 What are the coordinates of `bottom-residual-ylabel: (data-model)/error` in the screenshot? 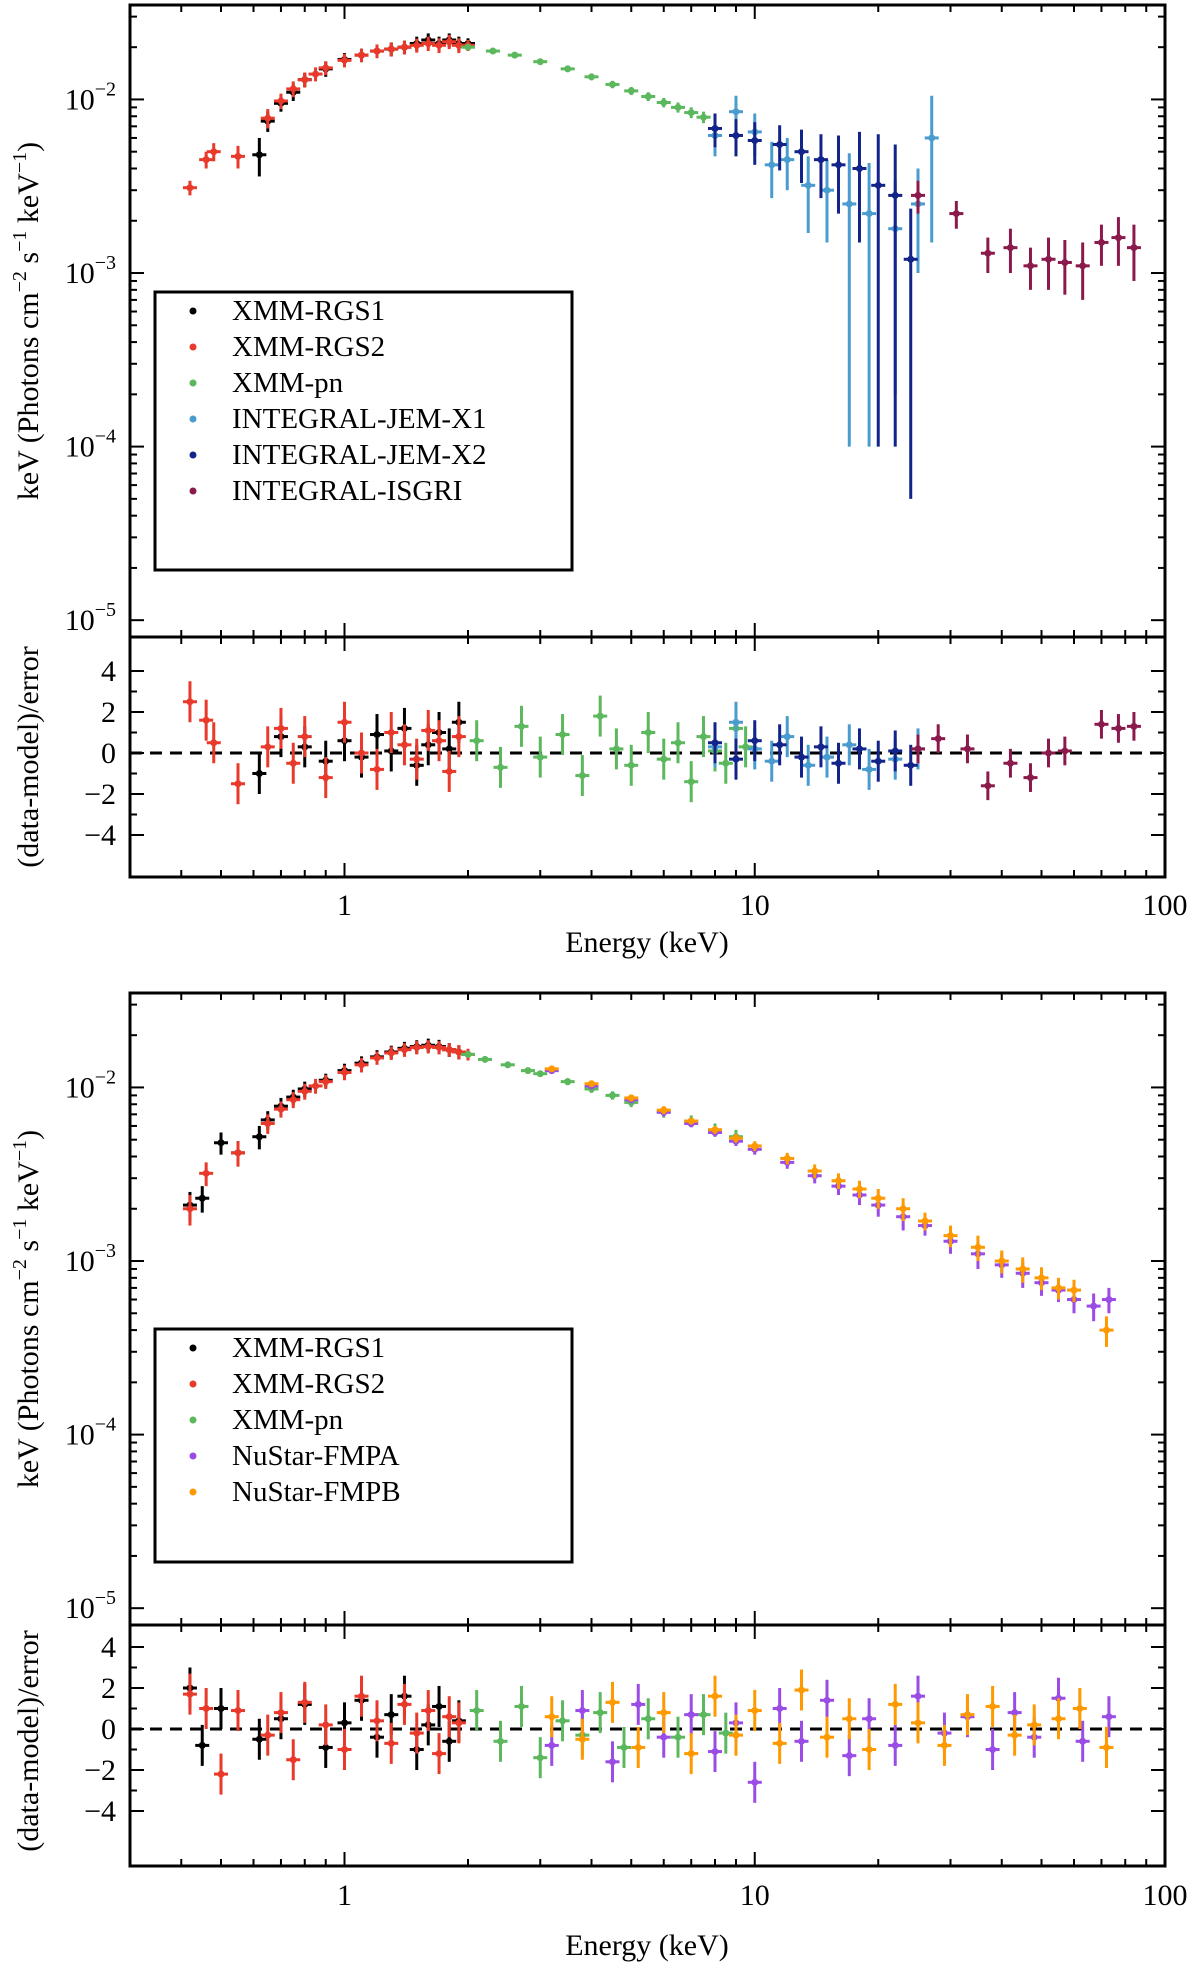 It's located at (28, 1741).